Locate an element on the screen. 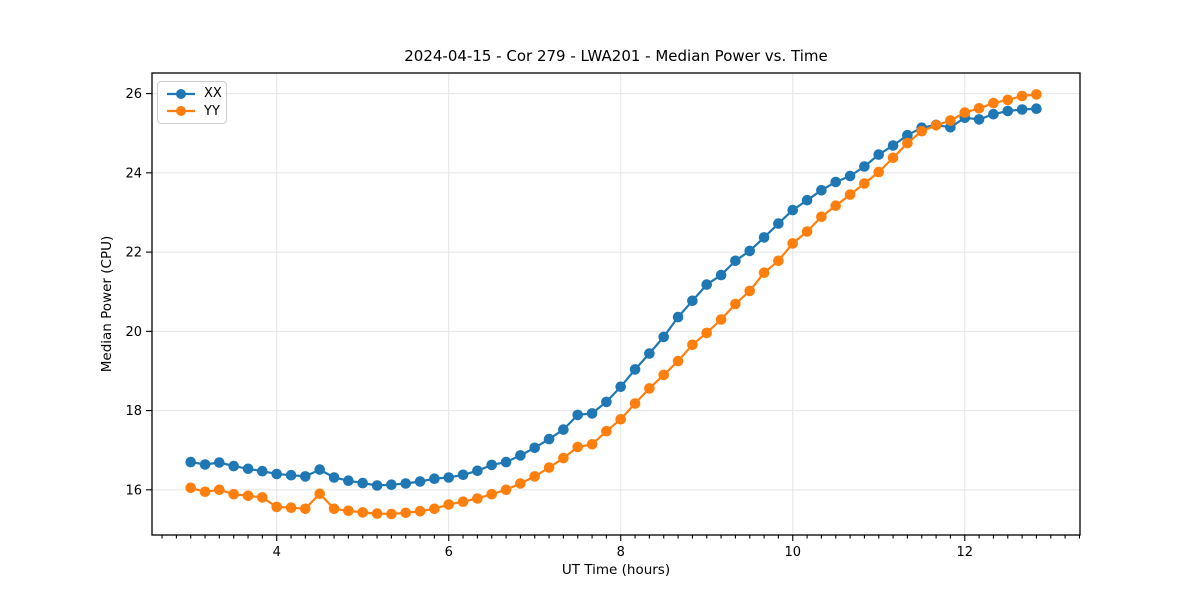 This screenshot has height=600, width=1200. legend-item-xx: XX is located at coordinates (193, 94).